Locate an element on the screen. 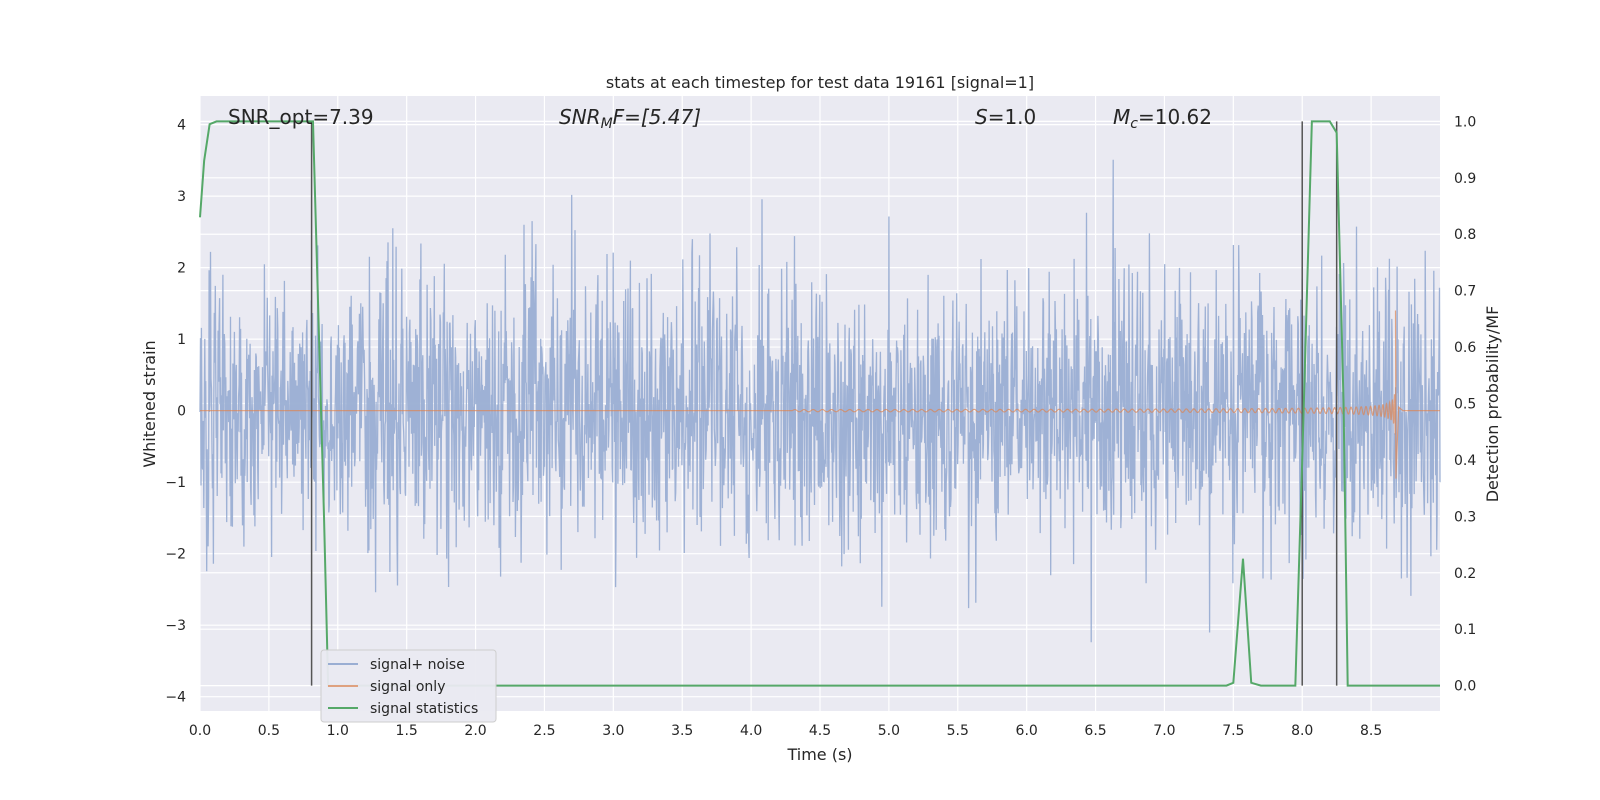 This screenshot has height=800, width=1600. annotation-snr-opt: SNR_opt=7.39 is located at coordinates (301, 117).